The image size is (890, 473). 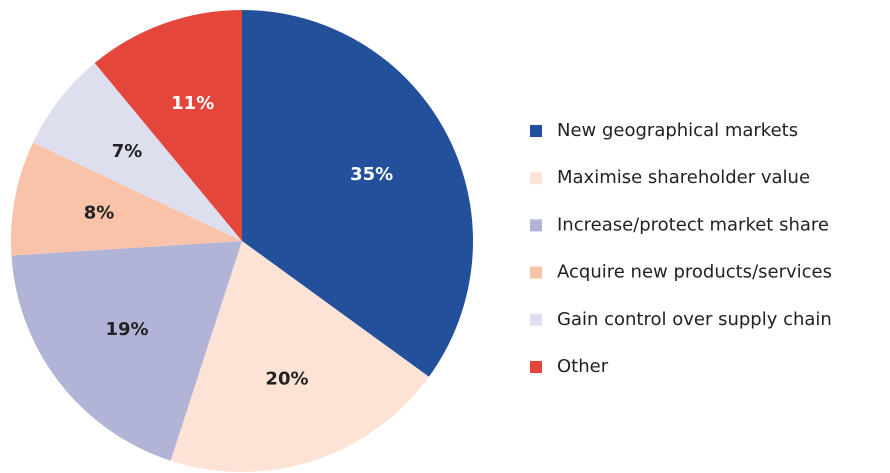 I want to click on slice-label: 19%, so click(x=126, y=329).